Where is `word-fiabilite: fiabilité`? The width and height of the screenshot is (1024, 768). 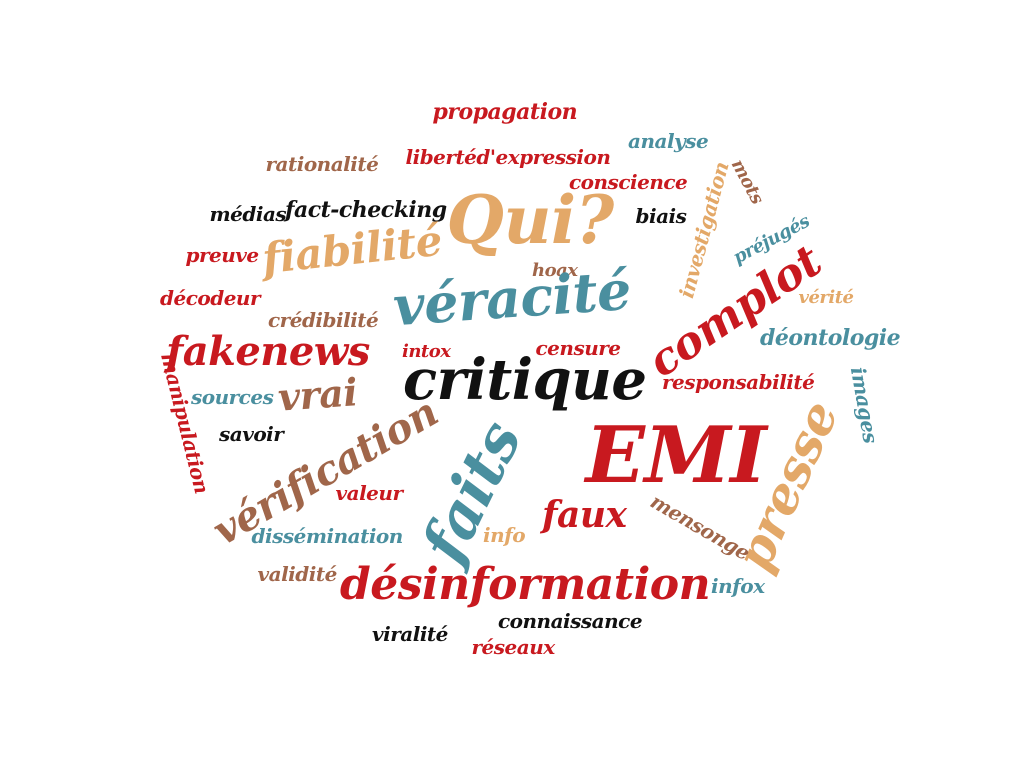 word-fiabilite: fiabilité is located at coordinates (352, 249).